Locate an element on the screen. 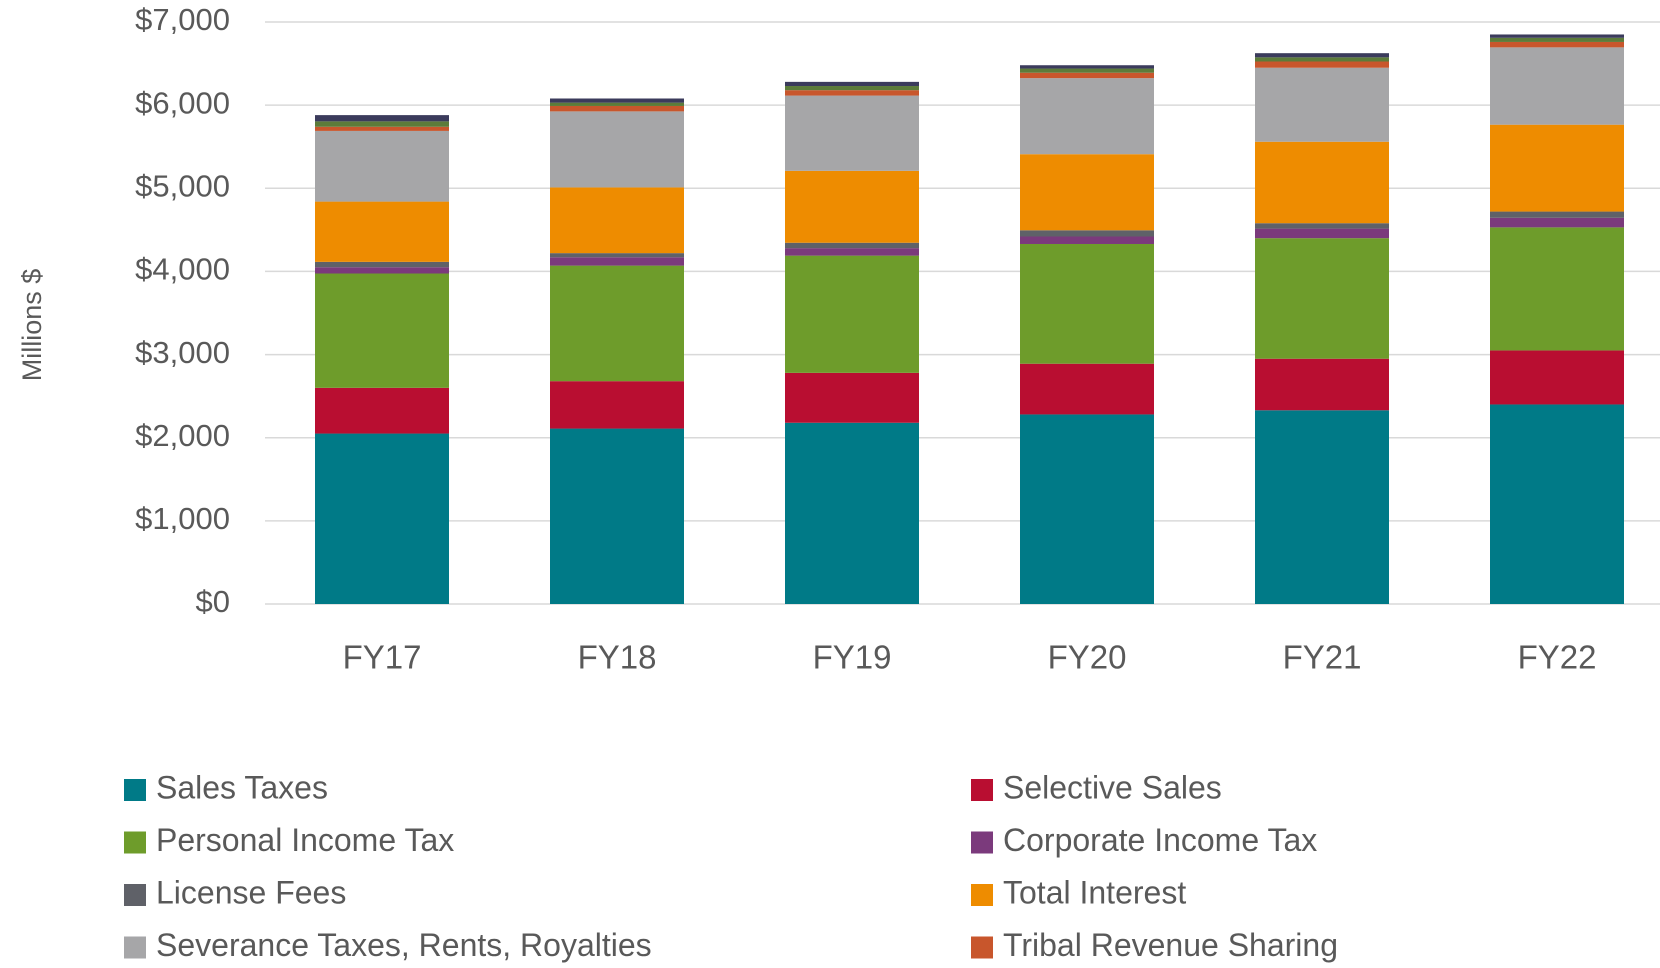 The image size is (1660, 968). y-tick-label: $6,000 is located at coordinates (182, 102).